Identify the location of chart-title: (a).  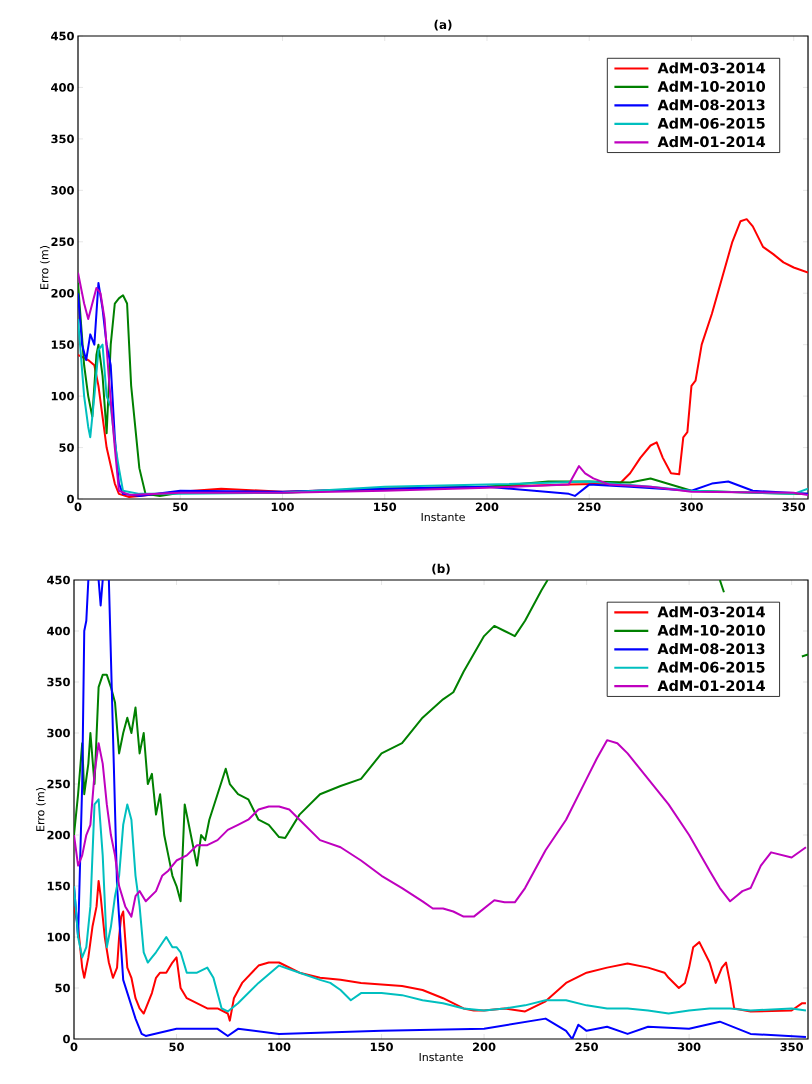
(443, 25).